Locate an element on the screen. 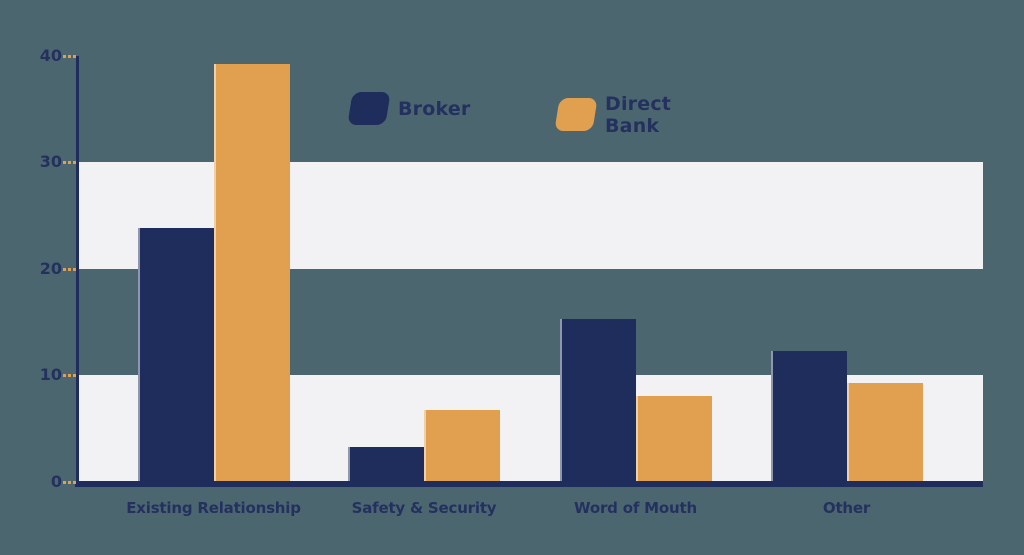 The width and height of the screenshot is (1024, 555). bar-direct-bank-word-of-mouth is located at coordinates (673, 438).